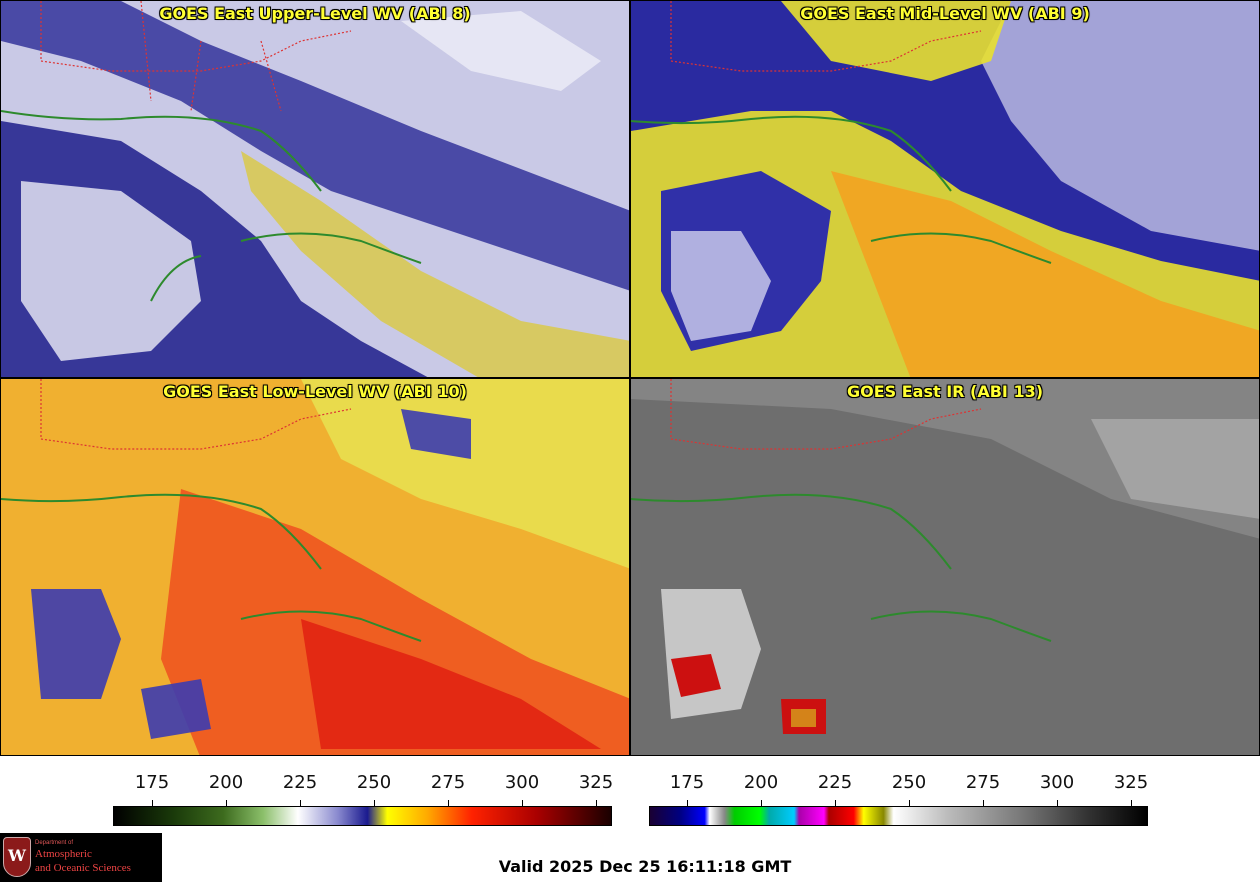 This screenshot has height=882, width=1260. What do you see at coordinates (945, 391) in the screenshot?
I see `panel-title: GOES East IR (ABI 13)` at bounding box center [945, 391].